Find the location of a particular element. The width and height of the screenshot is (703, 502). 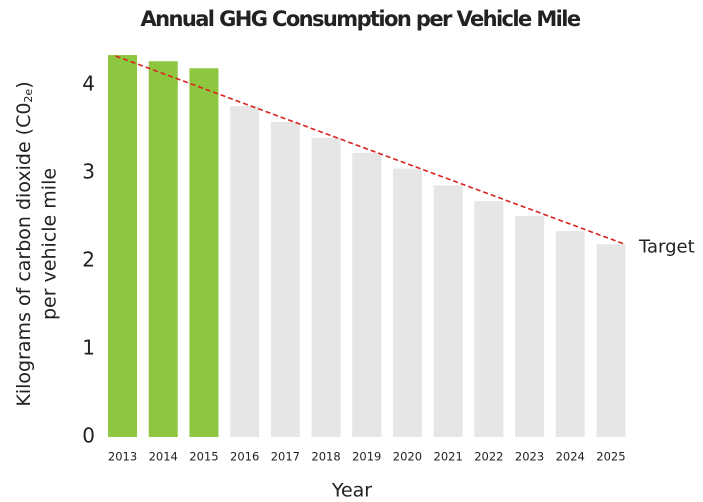

x-tick-label: 2017 is located at coordinates (285, 457).